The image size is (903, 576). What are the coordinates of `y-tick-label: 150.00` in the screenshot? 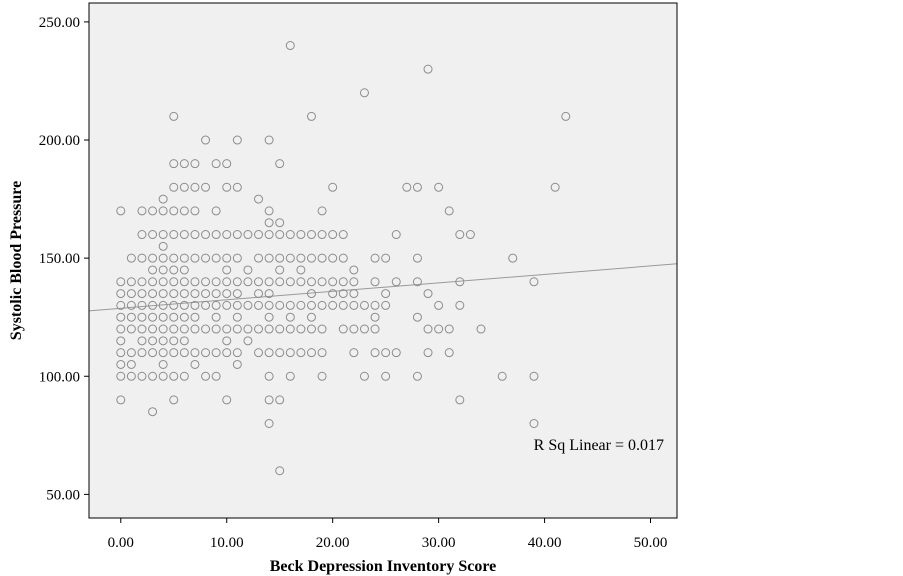 It's located at (59, 259).